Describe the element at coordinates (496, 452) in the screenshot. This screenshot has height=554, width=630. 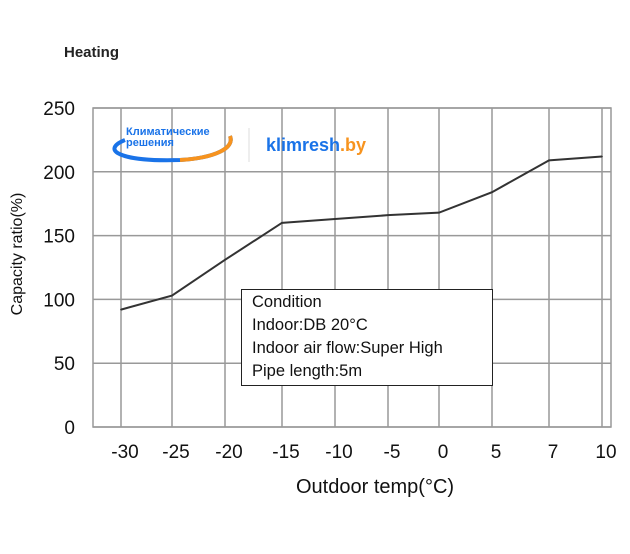
I see `x-tick-label: 5` at that location.